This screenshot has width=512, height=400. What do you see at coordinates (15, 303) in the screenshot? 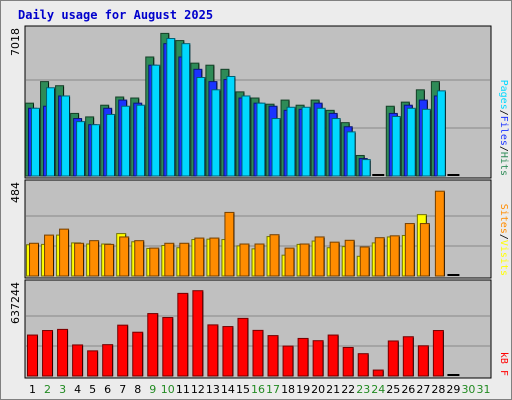
I see `y-max-label: 637244` at bounding box center [15, 303].